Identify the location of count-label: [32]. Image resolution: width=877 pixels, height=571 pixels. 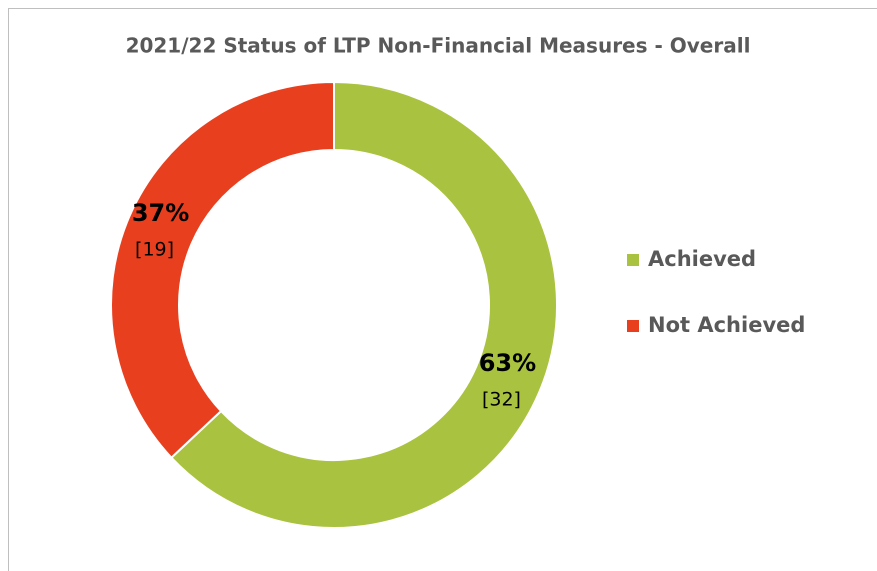
(501, 400).